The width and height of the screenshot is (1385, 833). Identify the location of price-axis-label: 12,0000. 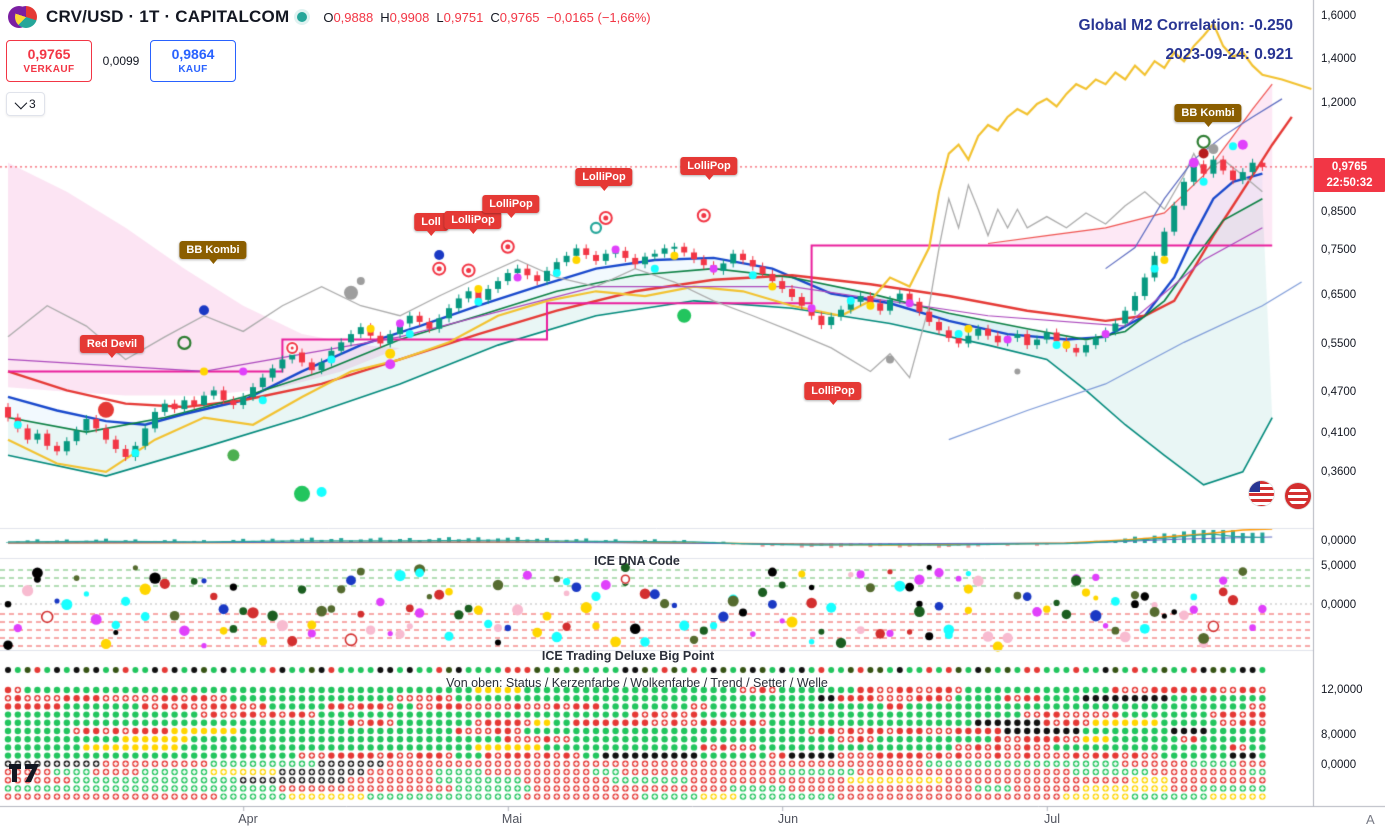
(1342, 690).